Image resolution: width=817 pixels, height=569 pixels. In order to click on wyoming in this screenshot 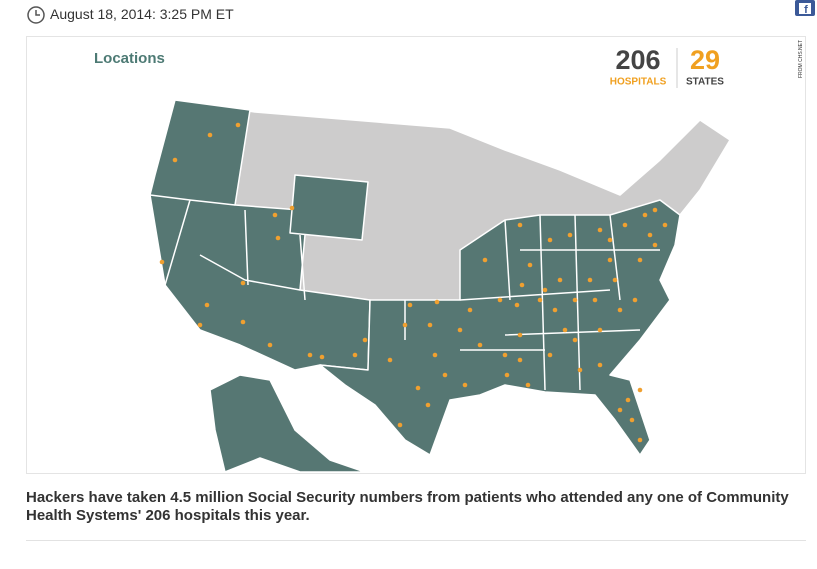, I will do `click(329, 207)`.